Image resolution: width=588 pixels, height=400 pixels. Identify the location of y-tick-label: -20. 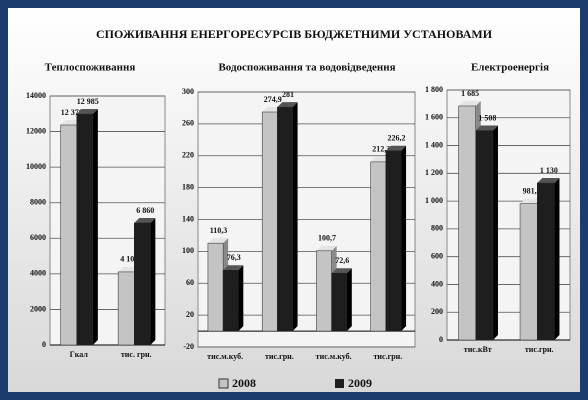
(188, 346).